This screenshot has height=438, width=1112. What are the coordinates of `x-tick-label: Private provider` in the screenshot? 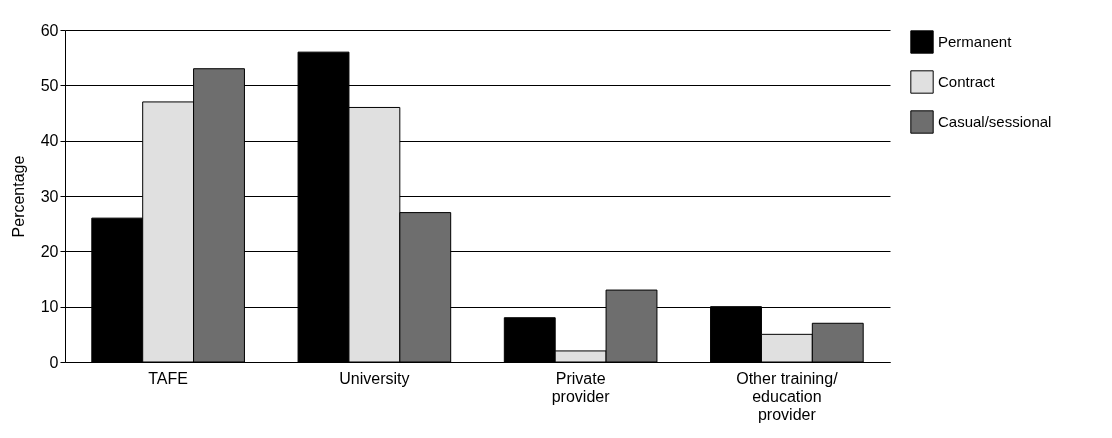 It's located at (581, 387).